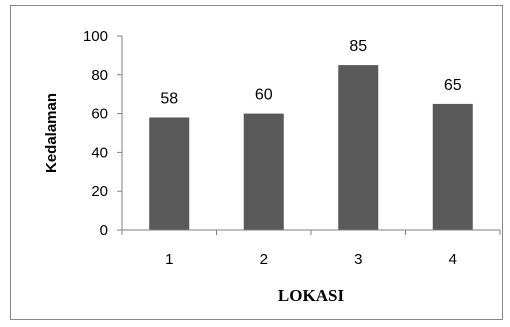  What do you see at coordinates (169, 98) in the screenshot?
I see `data-label: 58` at bounding box center [169, 98].